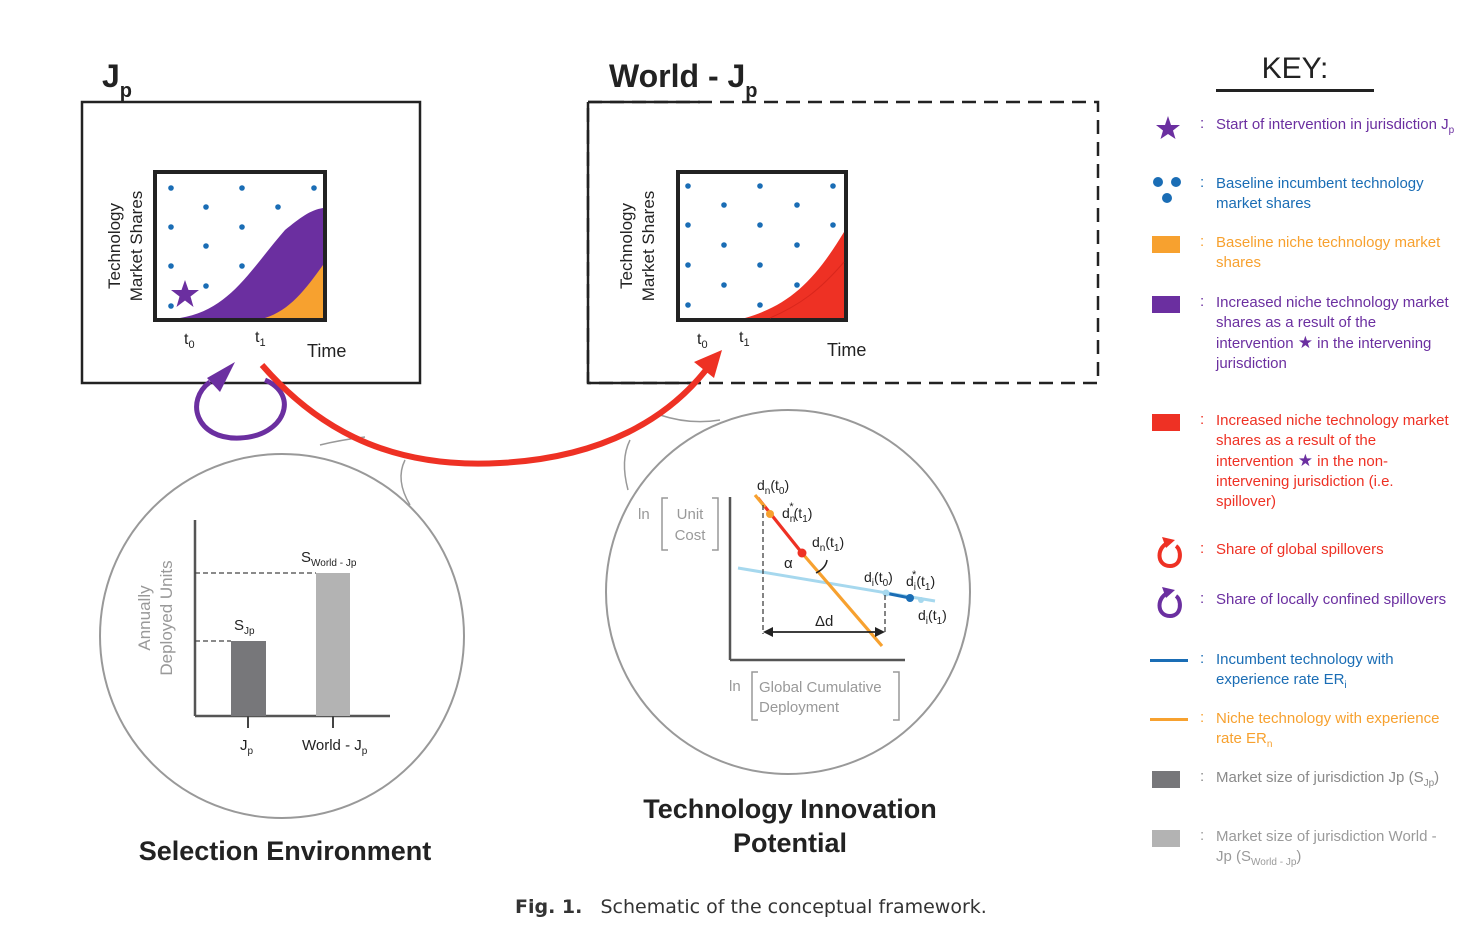  I want to click on bar-jp-label: SJp, so click(244, 627).